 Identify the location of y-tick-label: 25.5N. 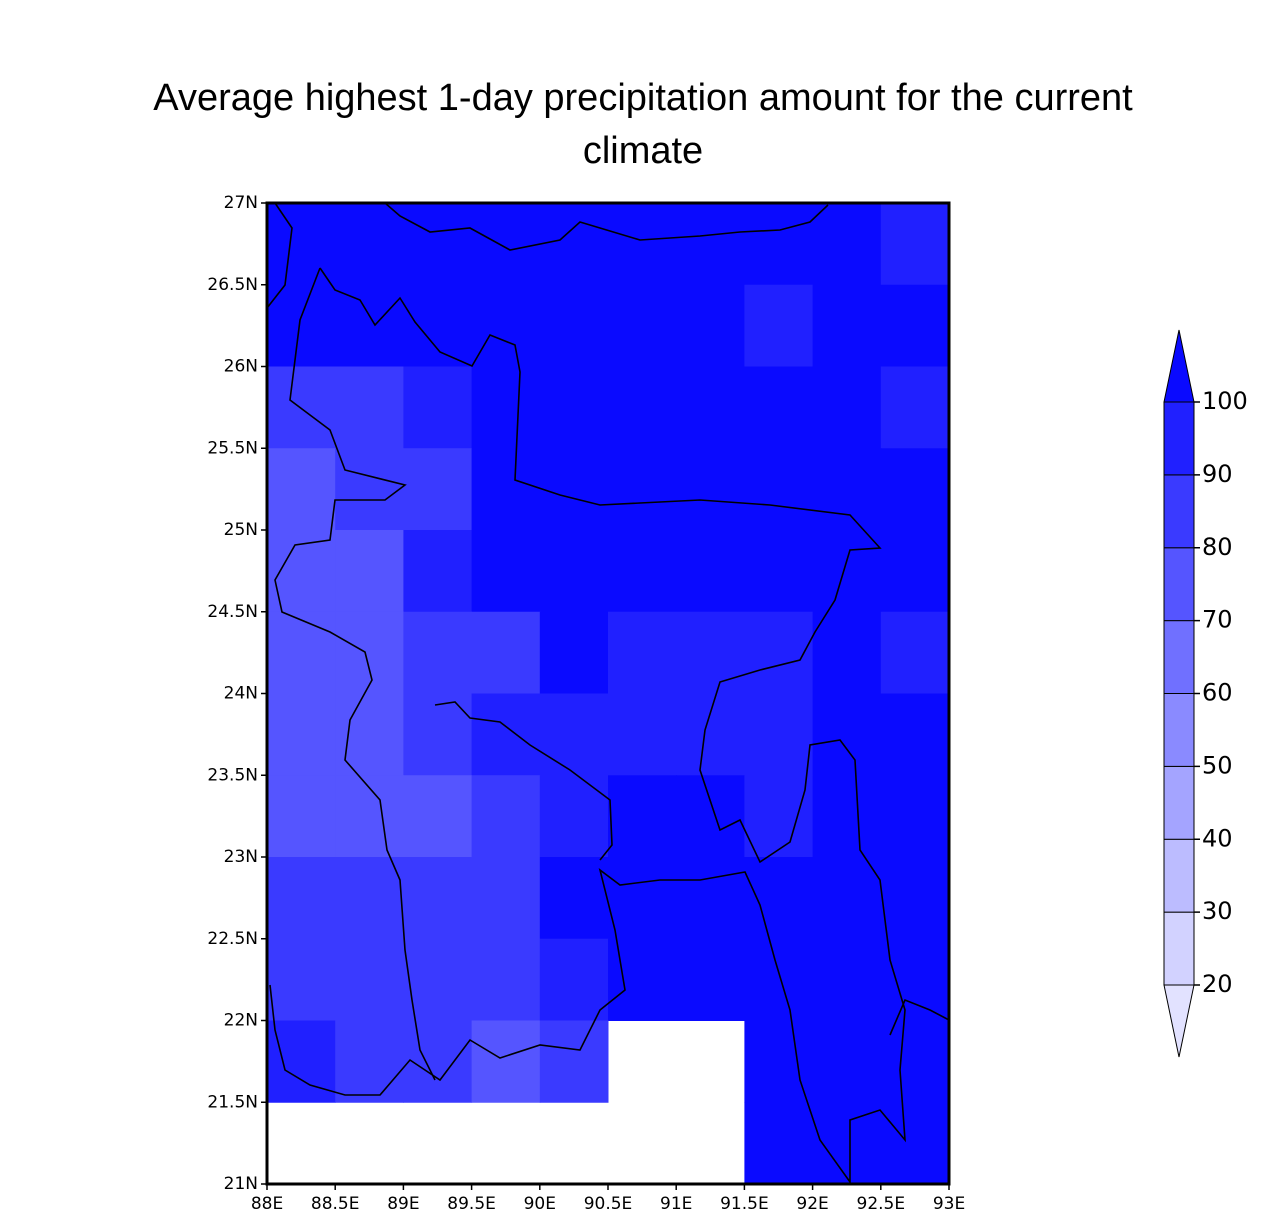
(232, 448).